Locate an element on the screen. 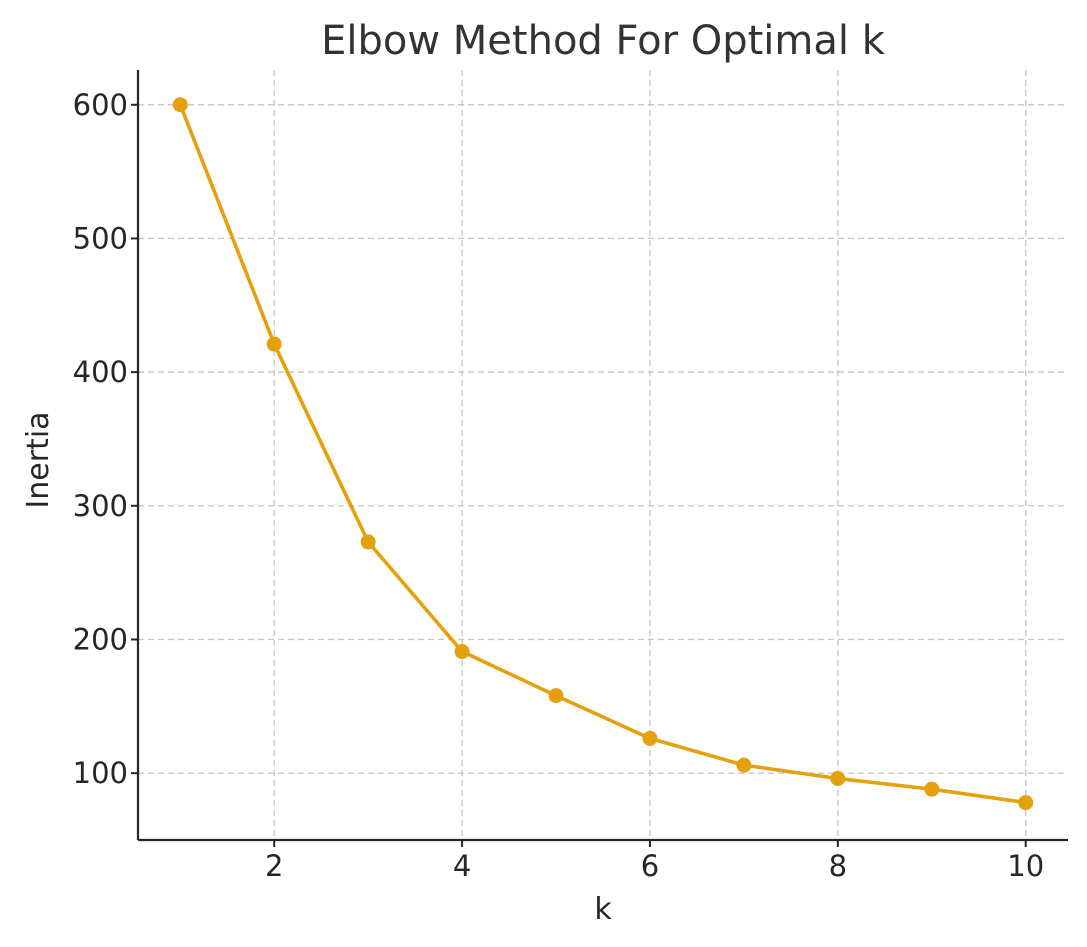 This screenshot has width=1087, height=947. data-point-k8 is located at coordinates (838, 779).